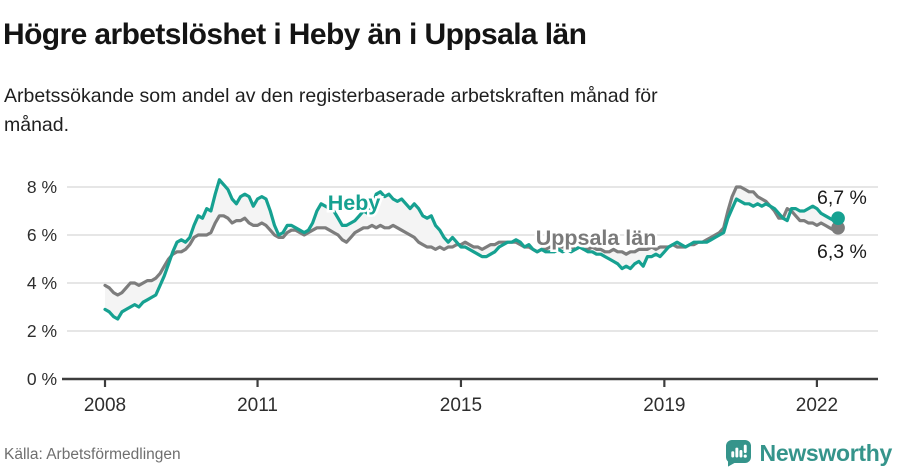  I want to click on y-tick-label: 4 %, so click(42, 283).